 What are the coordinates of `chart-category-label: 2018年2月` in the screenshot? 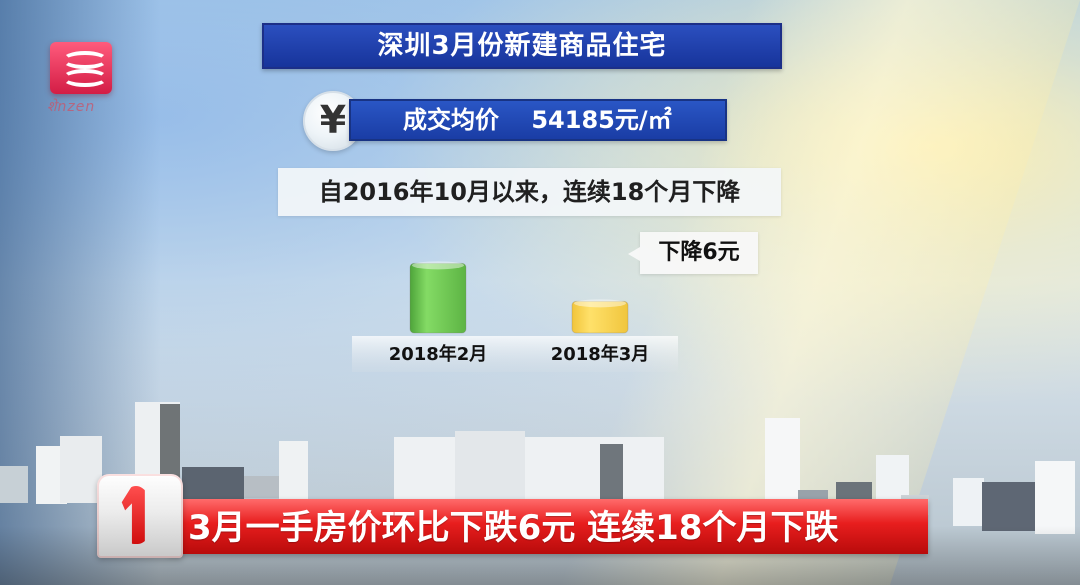 It's located at (438, 354).